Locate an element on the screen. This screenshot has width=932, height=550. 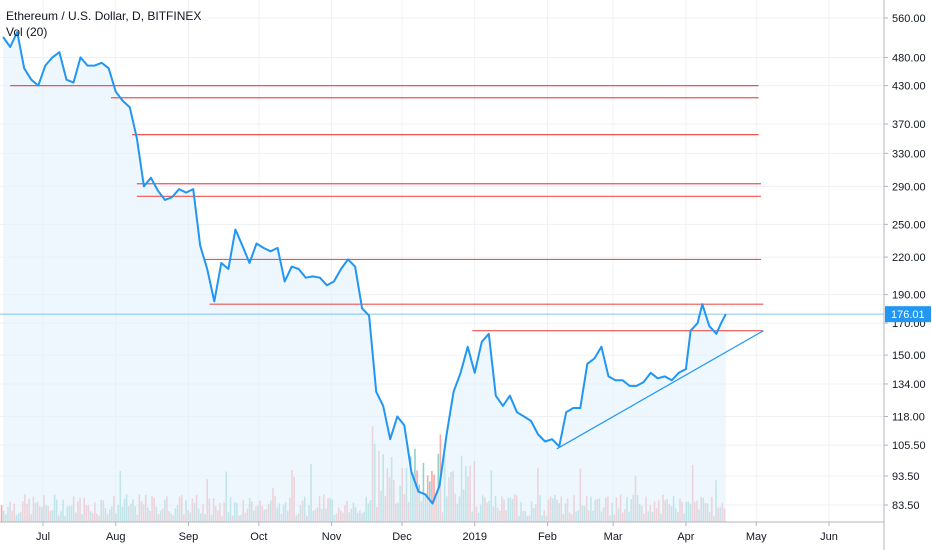
last-price-tag is located at coordinates (908, 314).